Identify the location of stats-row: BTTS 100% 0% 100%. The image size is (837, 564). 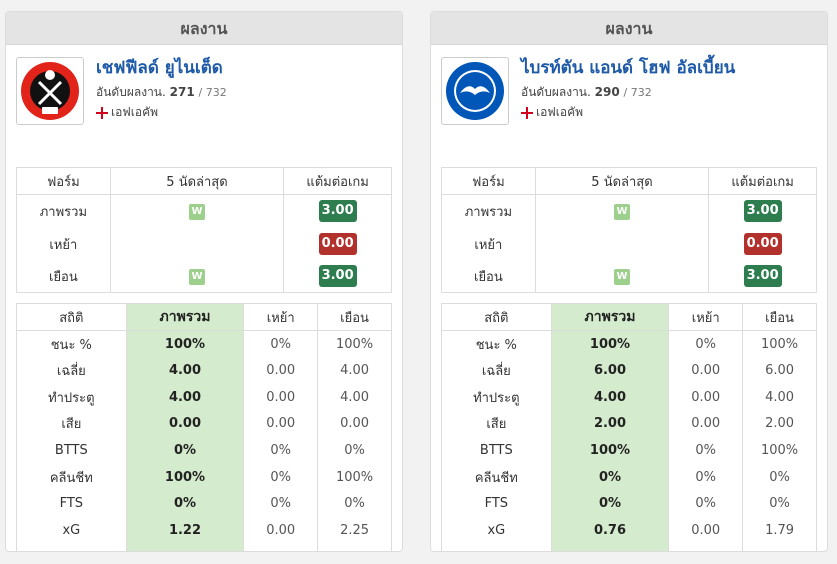
(629, 450).